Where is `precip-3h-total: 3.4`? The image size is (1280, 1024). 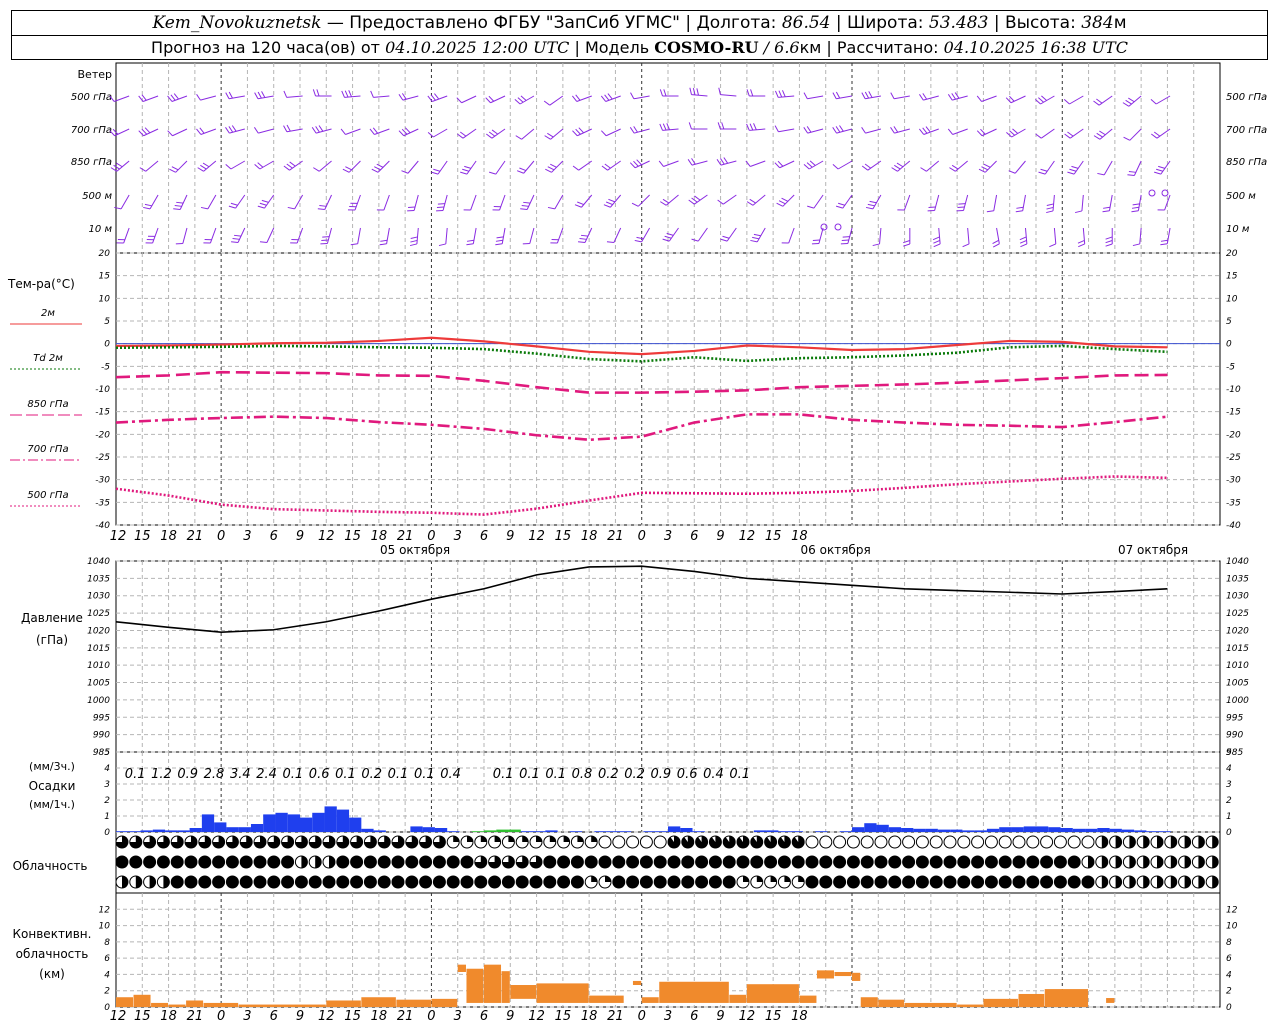 precip-3h-total: 3.4 is located at coordinates (240, 774).